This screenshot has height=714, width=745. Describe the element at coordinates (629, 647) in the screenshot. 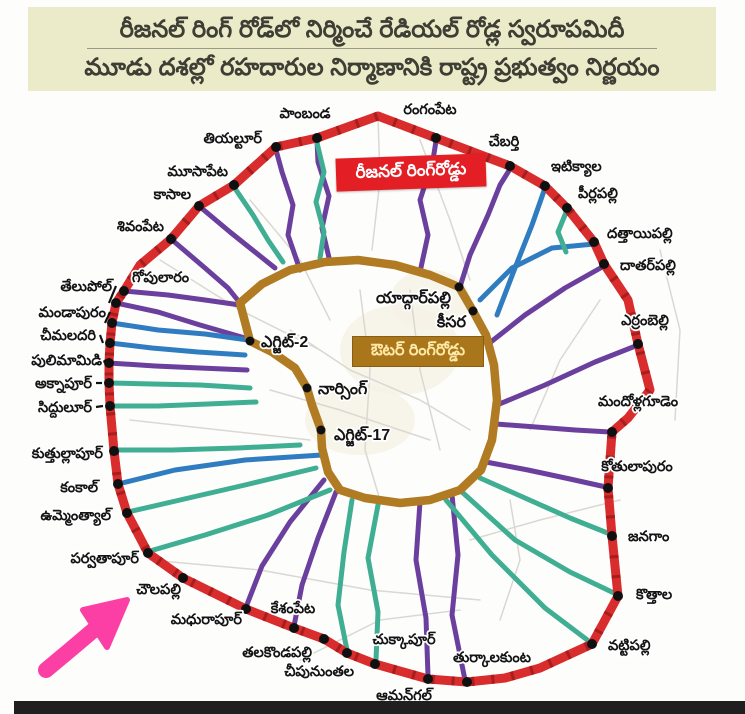

I see `town-label: వట్టిపల్లి` at that location.